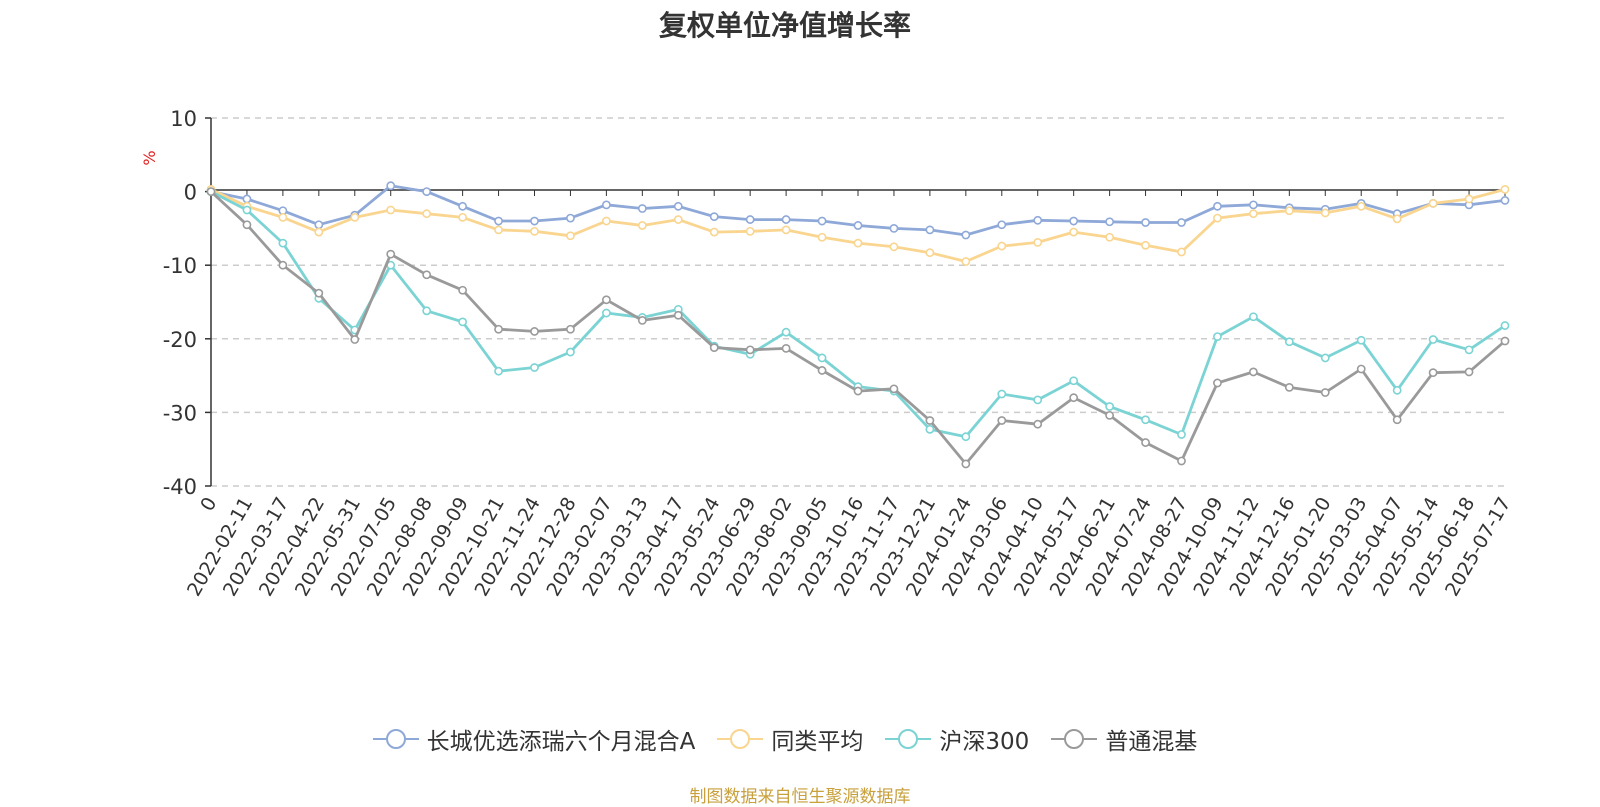 This screenshot has height=807, width=1600. Describe the element at coordinates (149, 157) in the screenshot. I see `y-axis-label: %` at that location.